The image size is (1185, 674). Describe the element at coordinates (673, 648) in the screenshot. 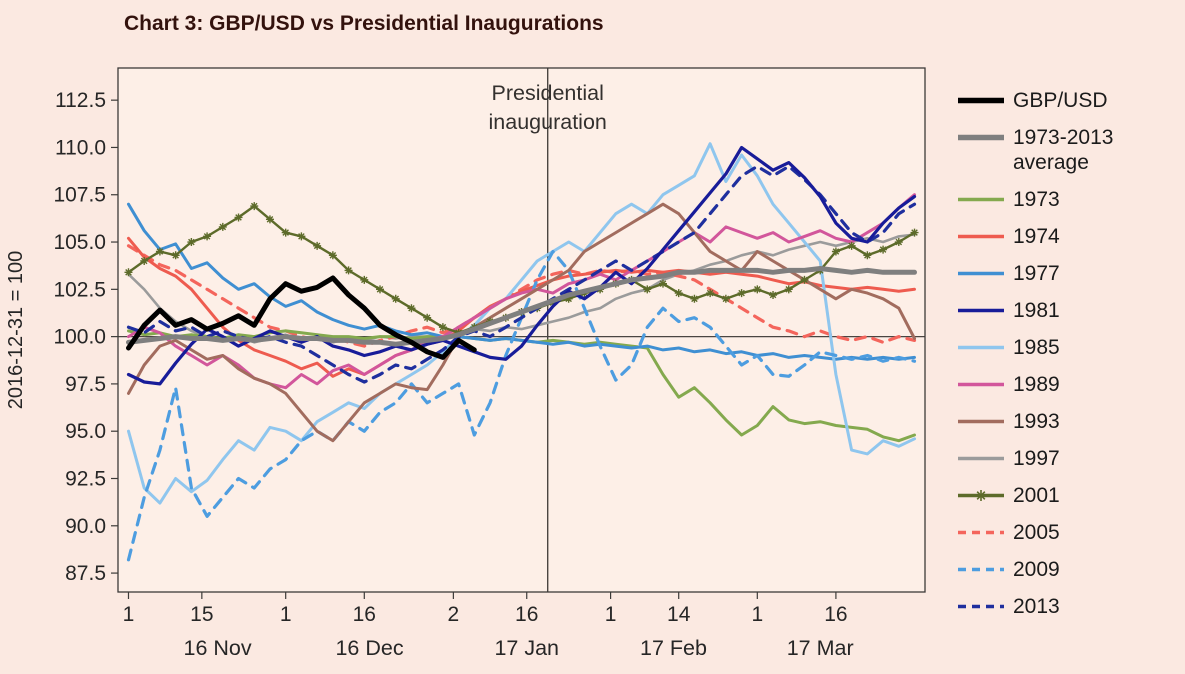

I see `x-month-label: 17 Feb` at that location.